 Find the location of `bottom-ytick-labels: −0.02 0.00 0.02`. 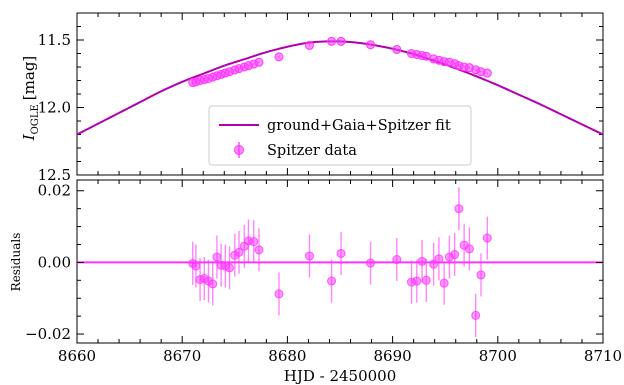

bottom-ytick-labels: −0.02 0.00 0.02 is located at coordinates (48, 262).